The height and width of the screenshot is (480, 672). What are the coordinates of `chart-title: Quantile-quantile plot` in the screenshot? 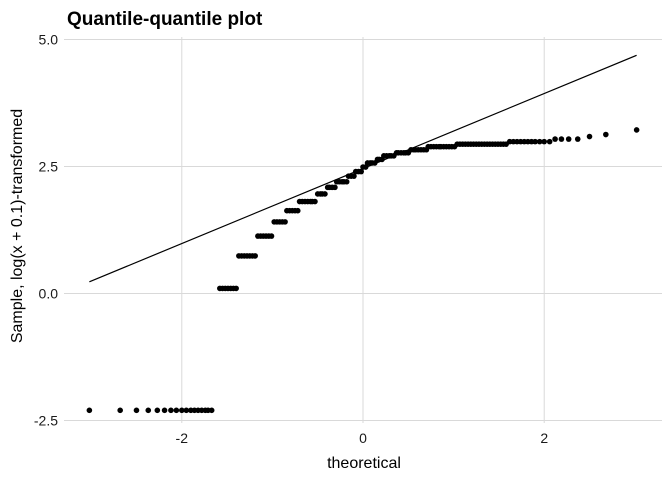 It's located at (165, 19).